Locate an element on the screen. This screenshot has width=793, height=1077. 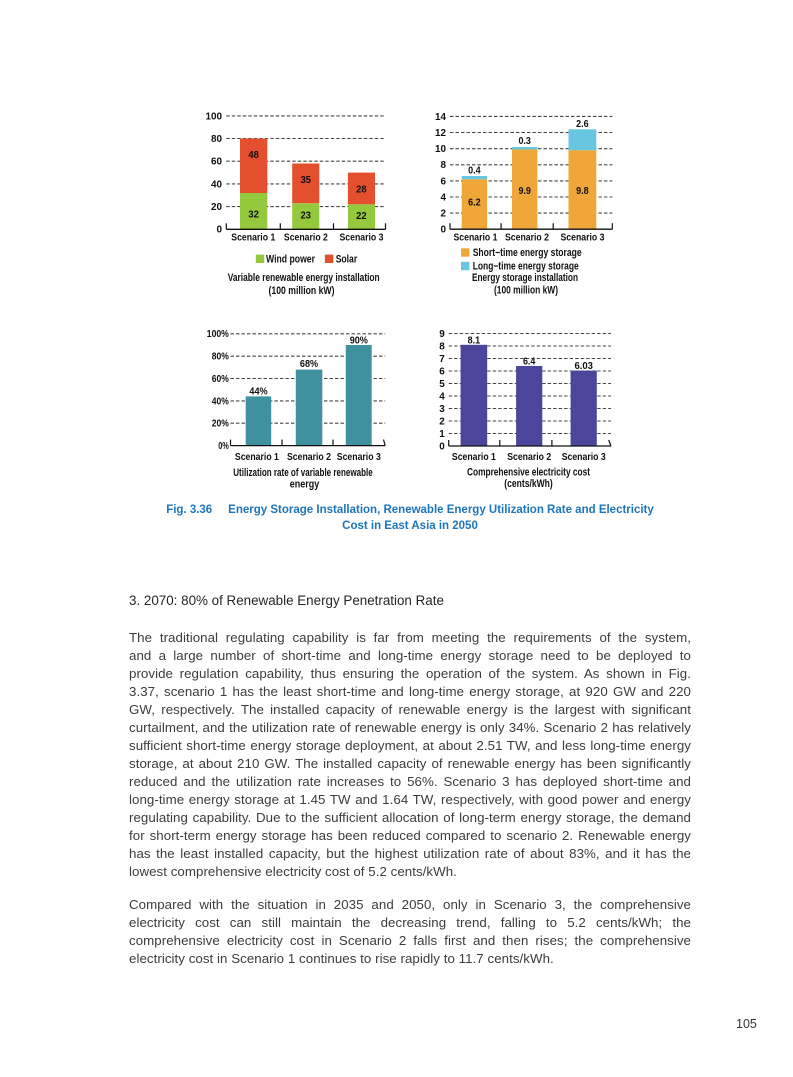
svg-text: Long−time energy storage is located at coordinates (526, 267).